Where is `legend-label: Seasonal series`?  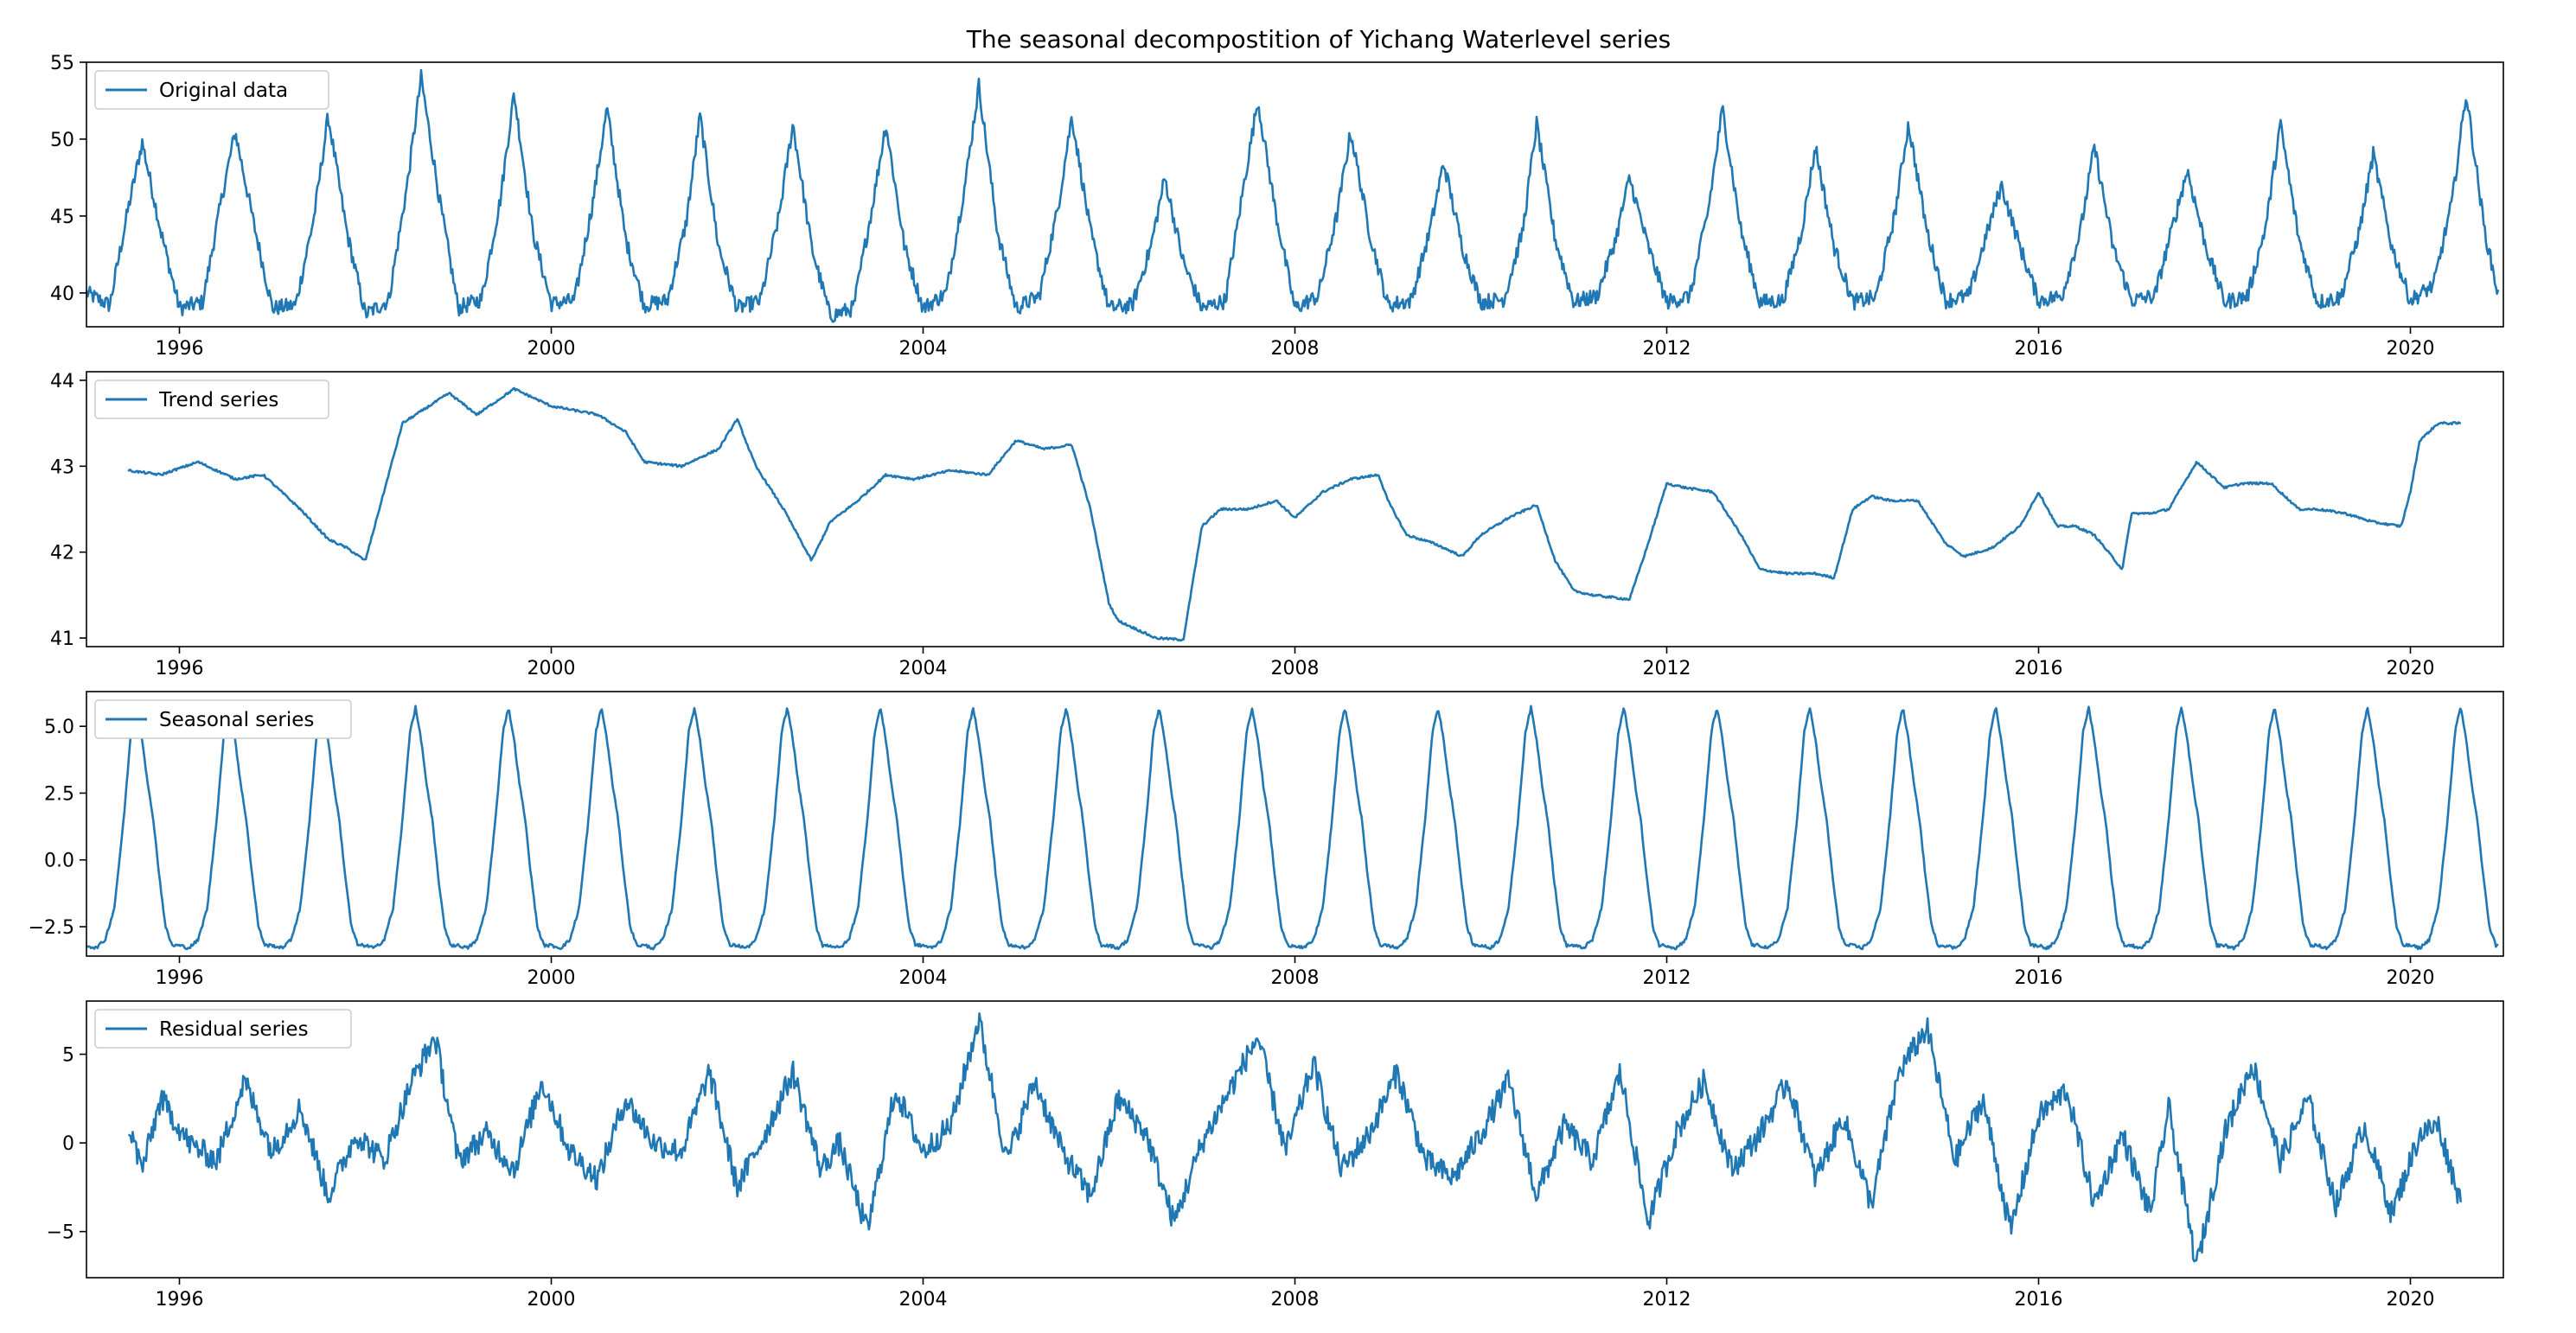
legend-label: Seasonal series is located at coordinates (236, 720).